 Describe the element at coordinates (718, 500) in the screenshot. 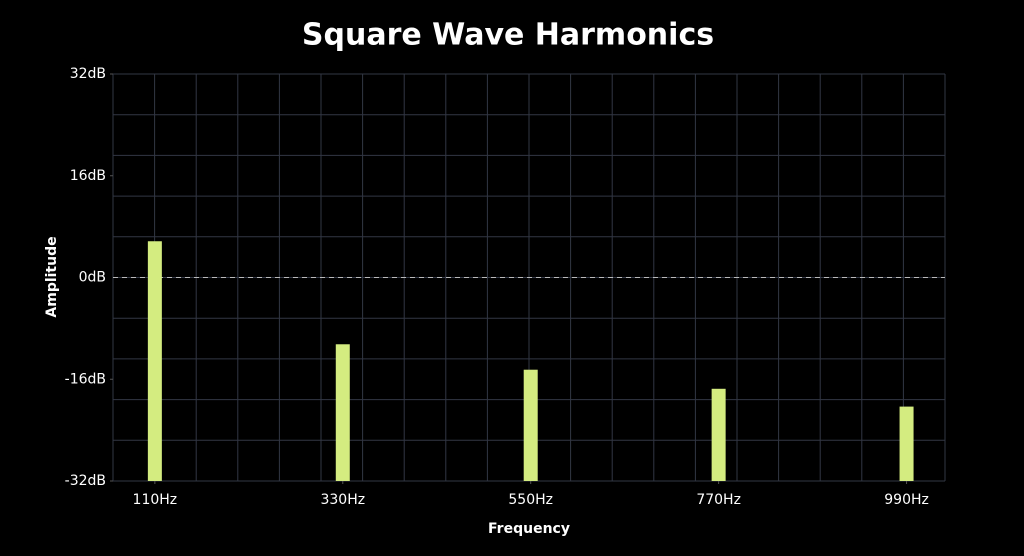

I see `x-tick-label: 770Hz` at that location.